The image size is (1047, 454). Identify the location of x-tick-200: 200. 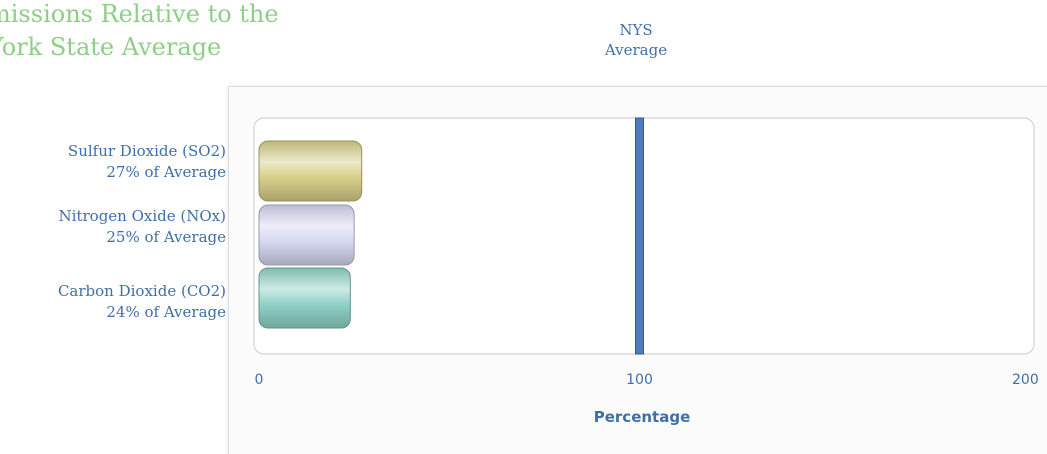
(1025, 380).